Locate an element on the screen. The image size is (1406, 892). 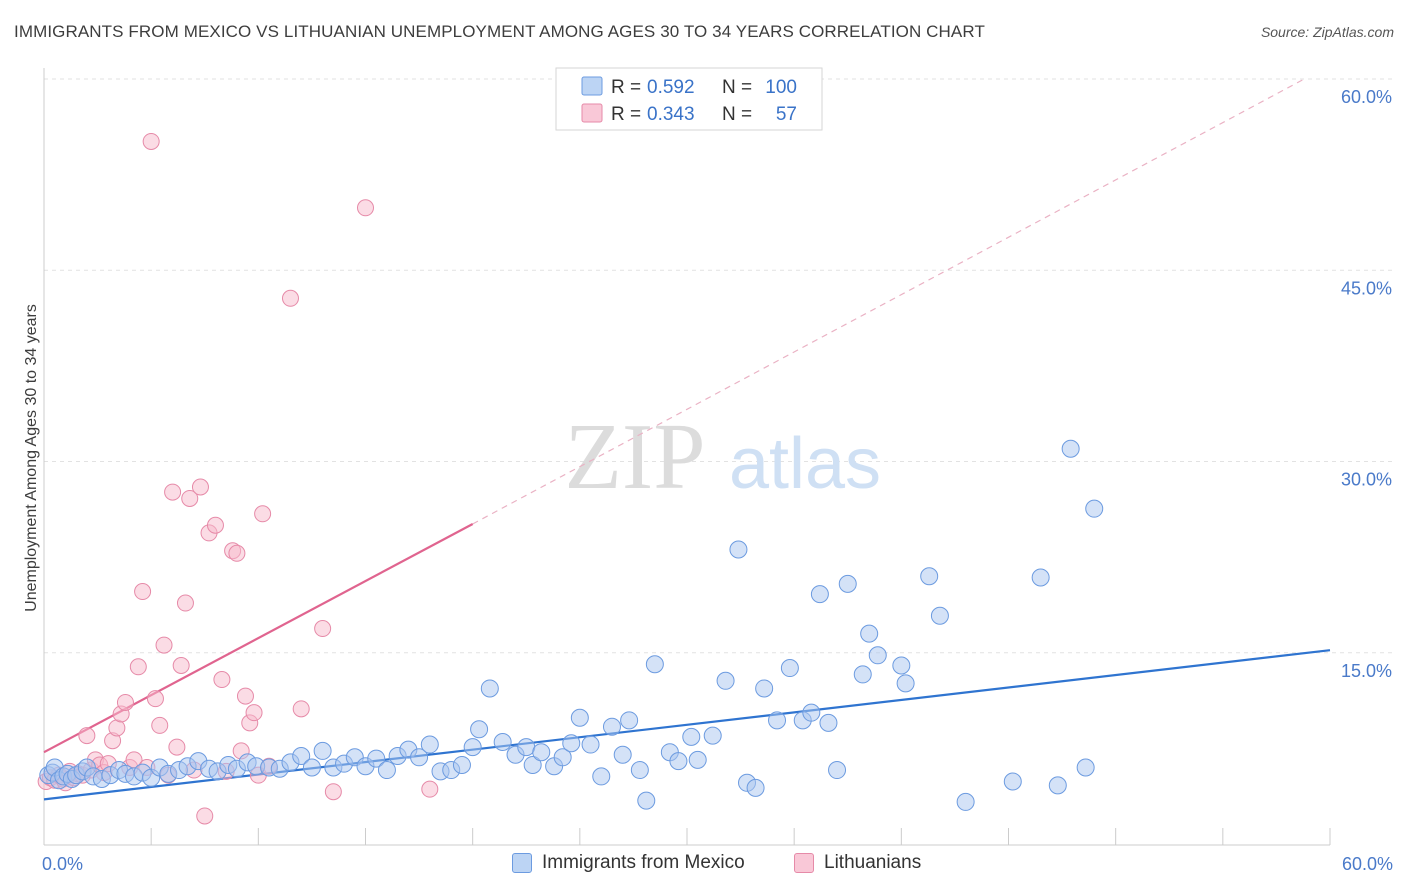
legend-label-mexico: Immigrants from Mexico is located at coordinates (643, 862).